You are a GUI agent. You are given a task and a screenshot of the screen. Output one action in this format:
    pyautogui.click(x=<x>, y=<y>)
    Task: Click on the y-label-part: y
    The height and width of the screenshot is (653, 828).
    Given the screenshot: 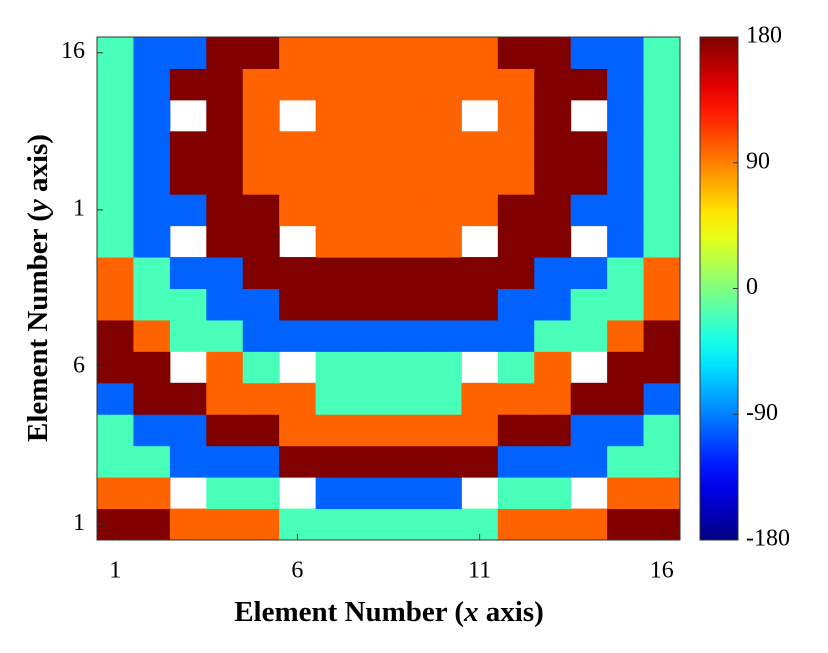 What is the action you would take?
    pyautogui.click(x=38, y=207)
    